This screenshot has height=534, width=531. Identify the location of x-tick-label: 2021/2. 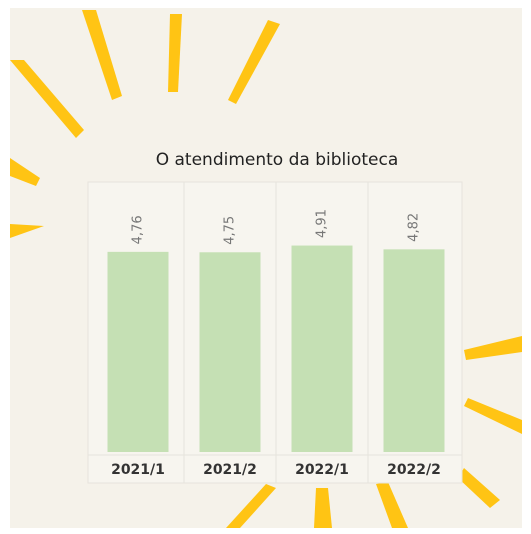
(230, 470).